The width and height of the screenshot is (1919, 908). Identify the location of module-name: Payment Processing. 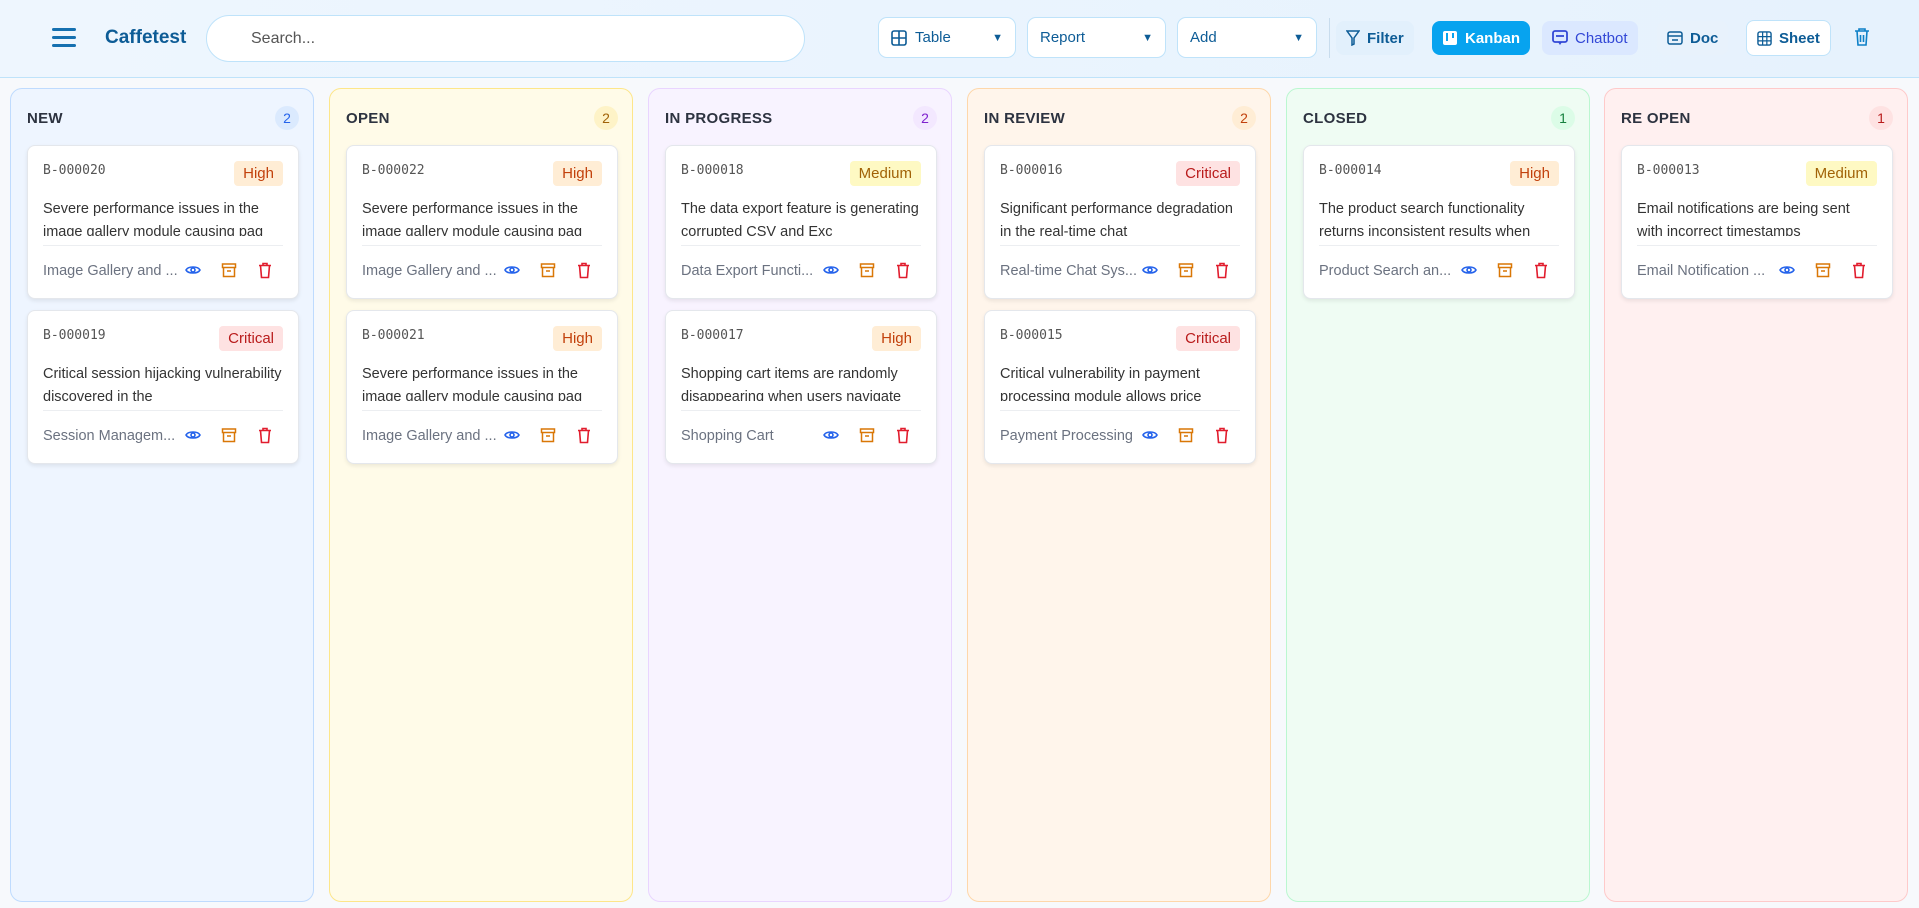
(1066, 436).